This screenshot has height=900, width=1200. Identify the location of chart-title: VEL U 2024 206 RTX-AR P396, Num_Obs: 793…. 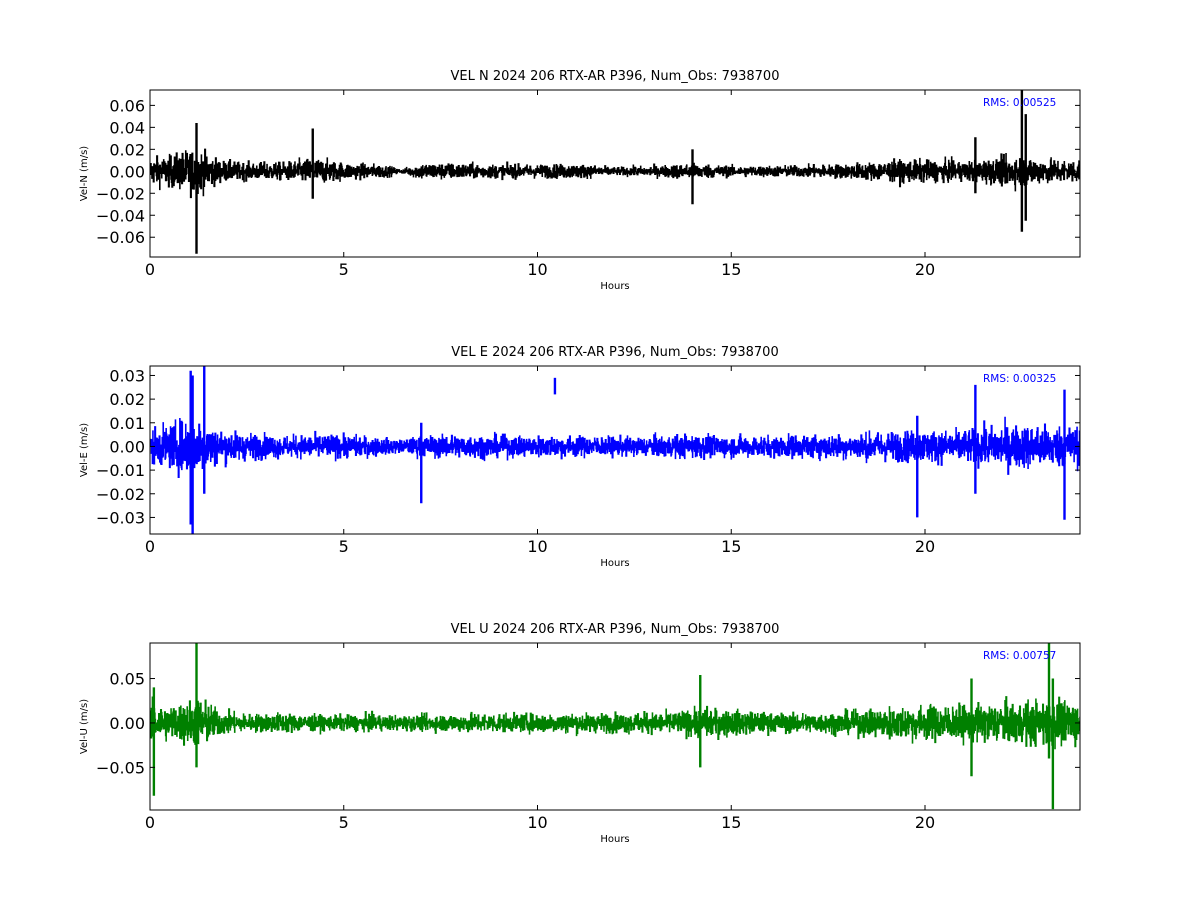
(615, 629).